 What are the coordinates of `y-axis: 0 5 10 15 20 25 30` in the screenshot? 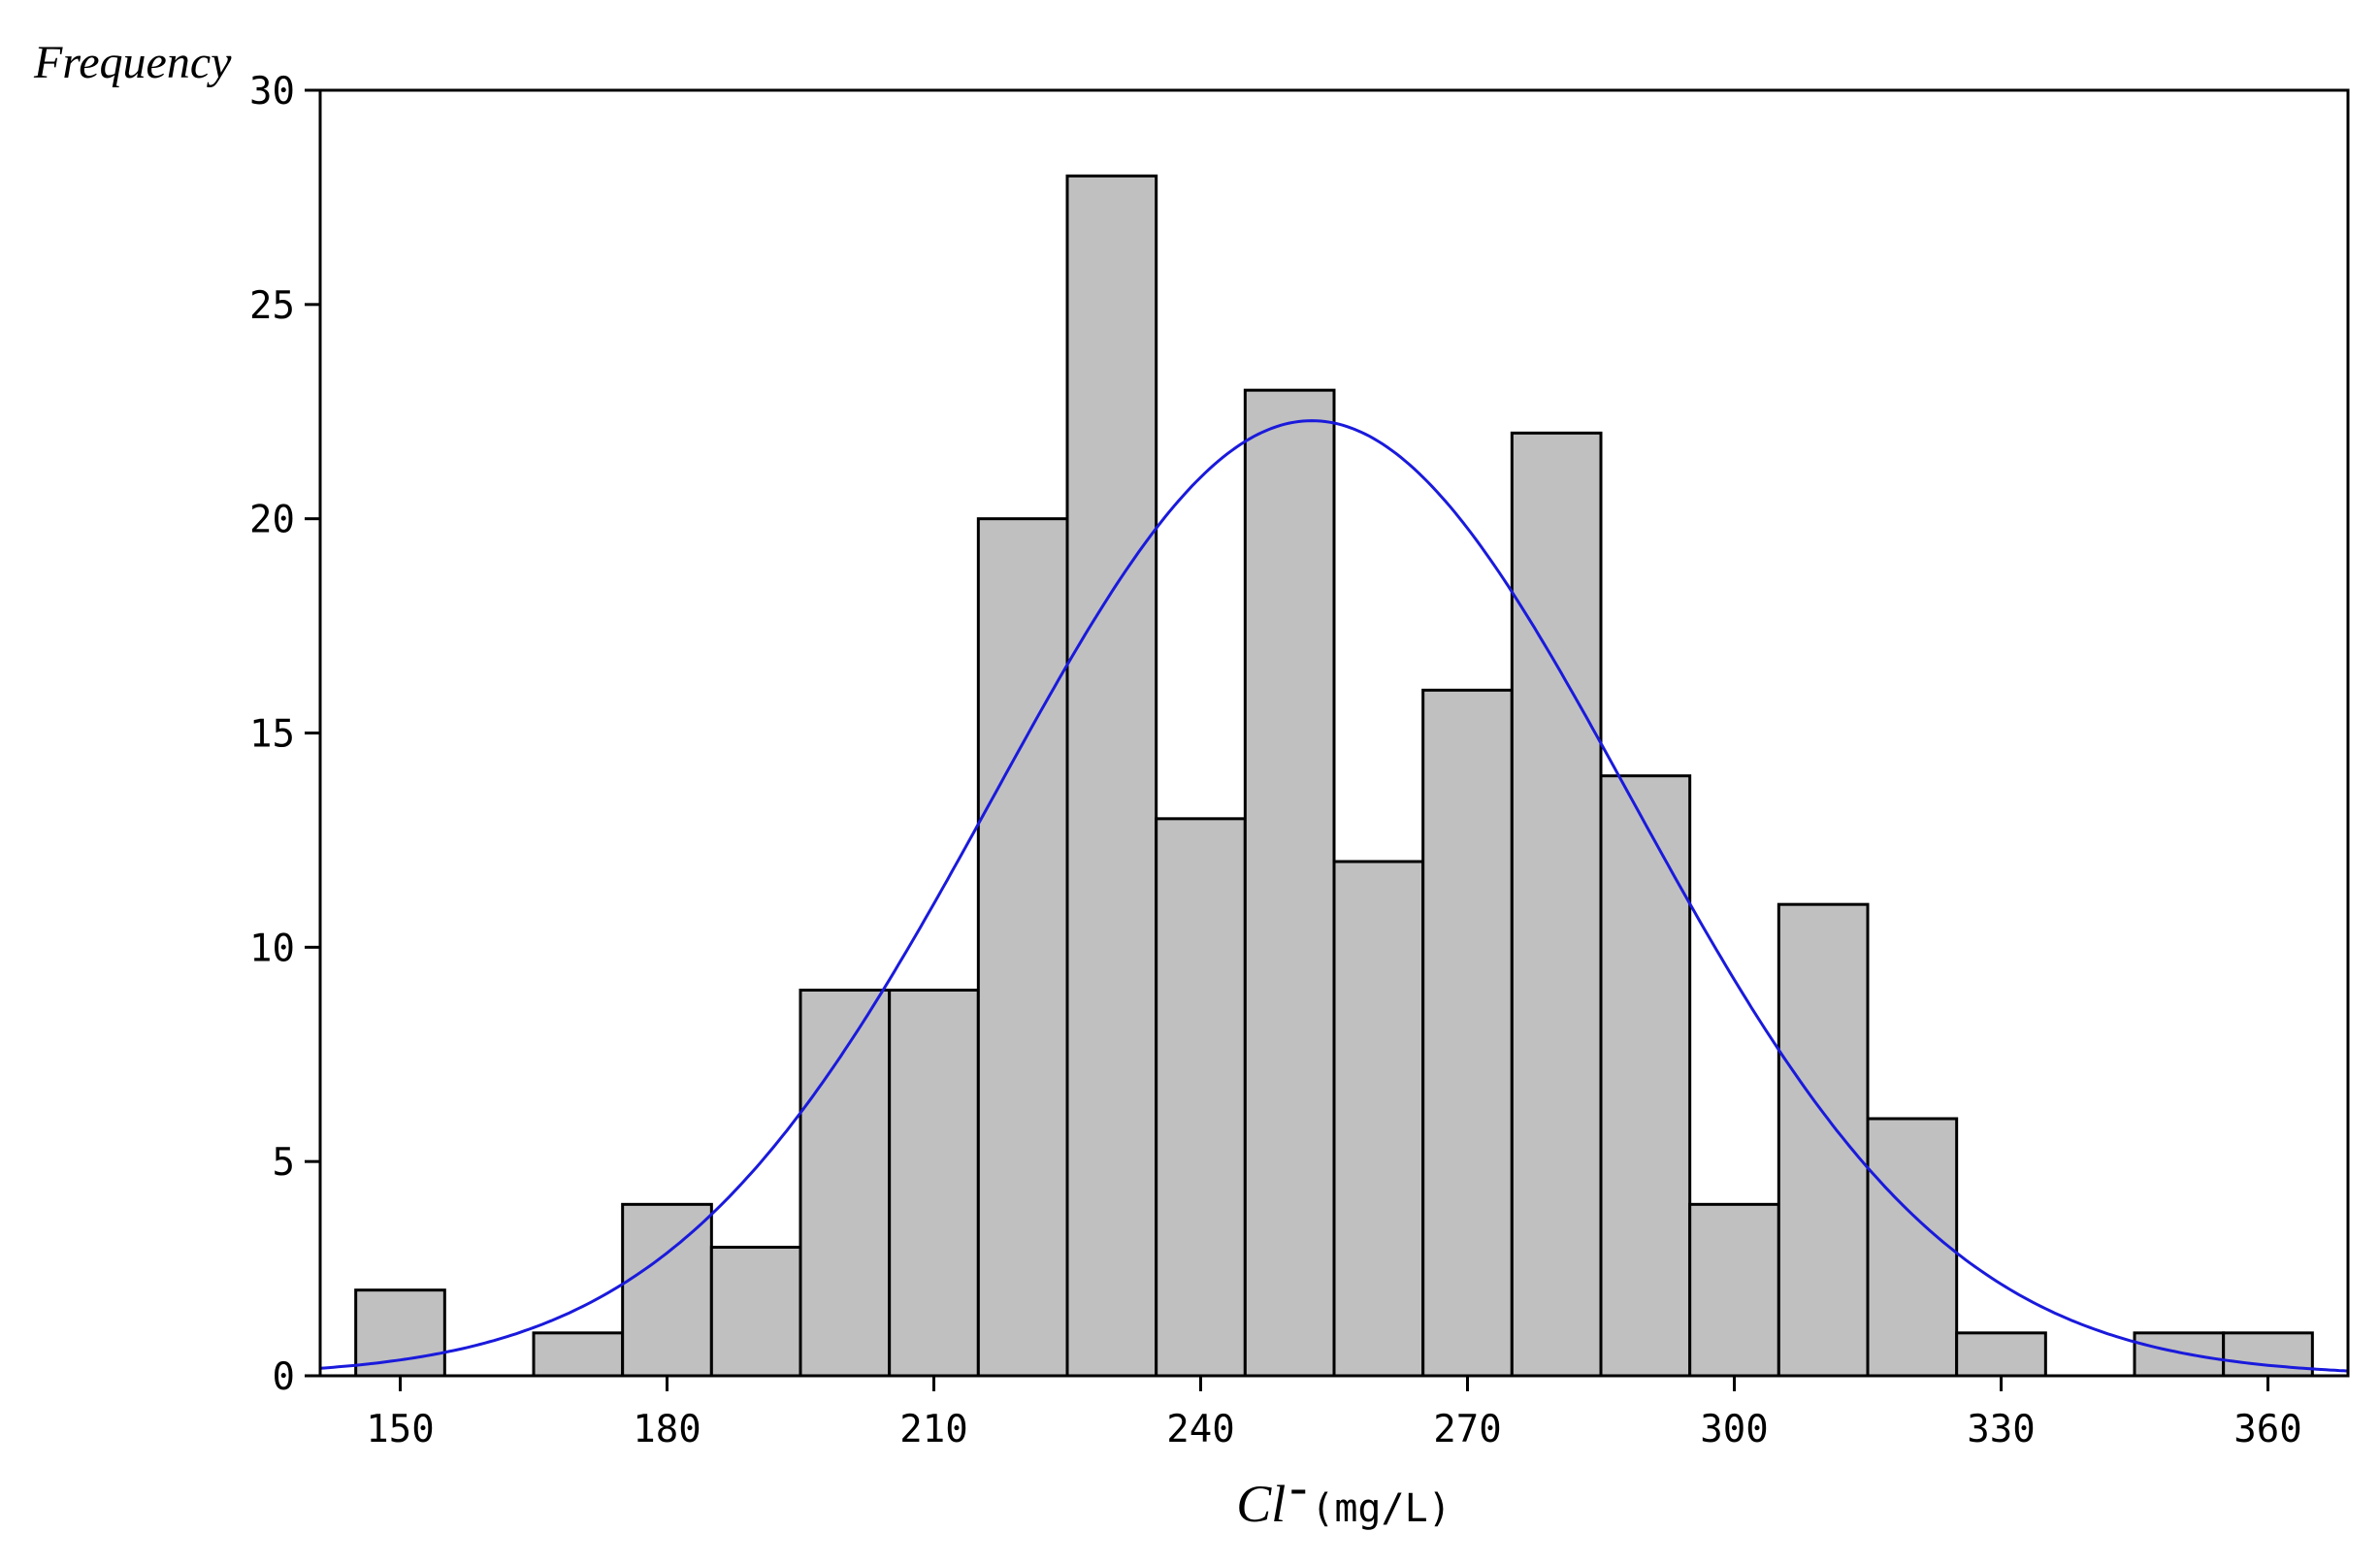 It's located at (284, 734).